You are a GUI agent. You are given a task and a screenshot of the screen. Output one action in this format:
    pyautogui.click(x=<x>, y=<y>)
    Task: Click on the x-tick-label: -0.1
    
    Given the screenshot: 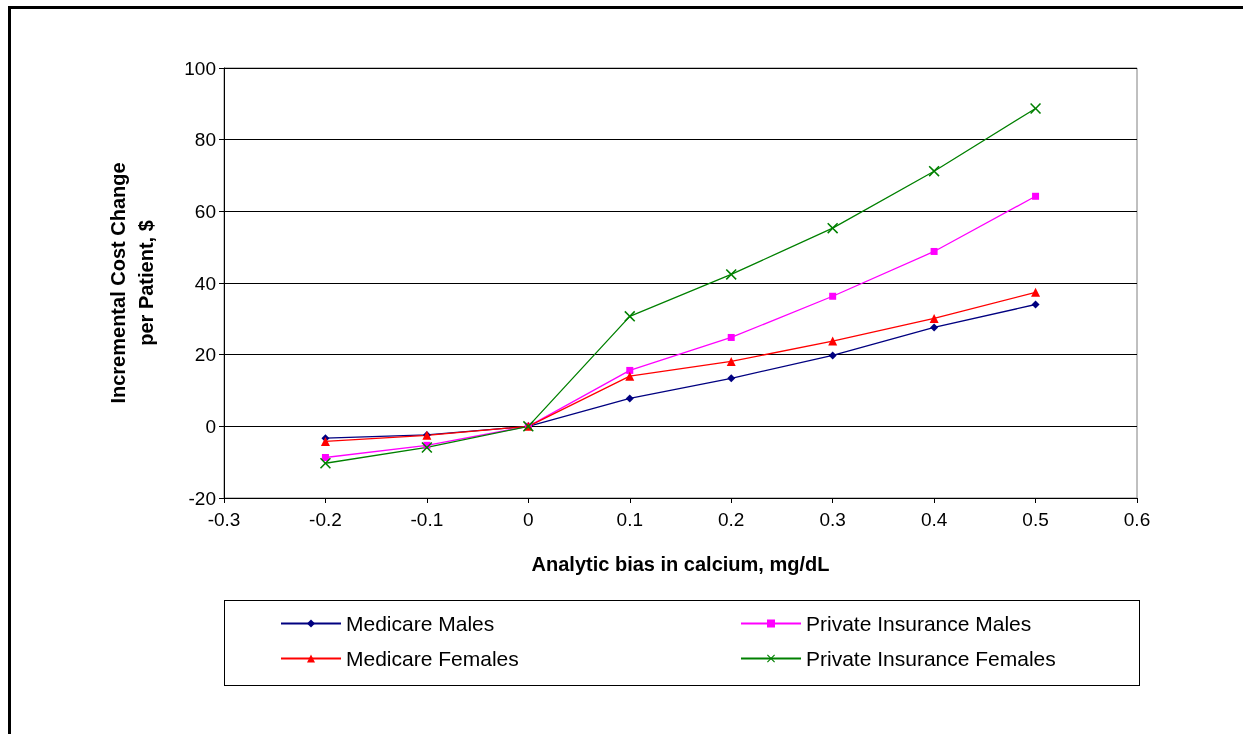 What is the action you would take?
    pyautogui.click(x=427, y=519)
    